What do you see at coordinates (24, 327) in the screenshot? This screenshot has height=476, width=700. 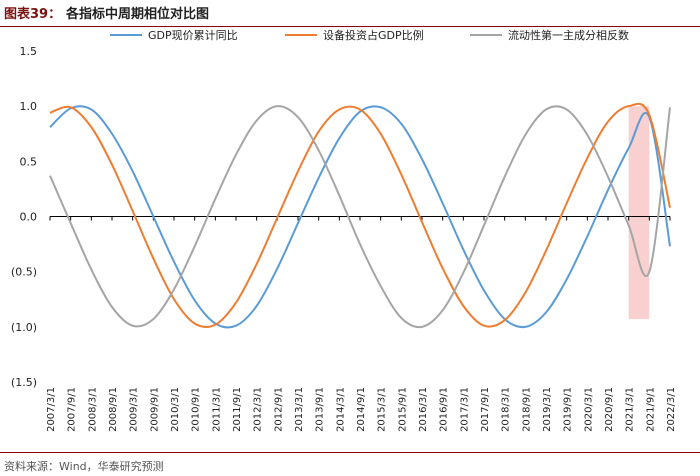 I see `y-tick-label: (1.0)` at bounding box center [24, 327].